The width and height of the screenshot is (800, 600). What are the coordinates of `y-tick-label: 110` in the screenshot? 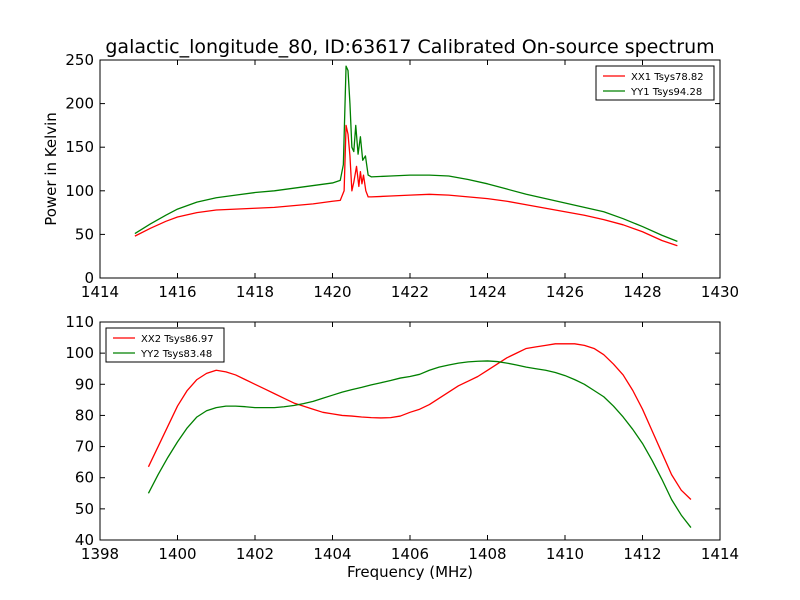 It's located at (79, 322).